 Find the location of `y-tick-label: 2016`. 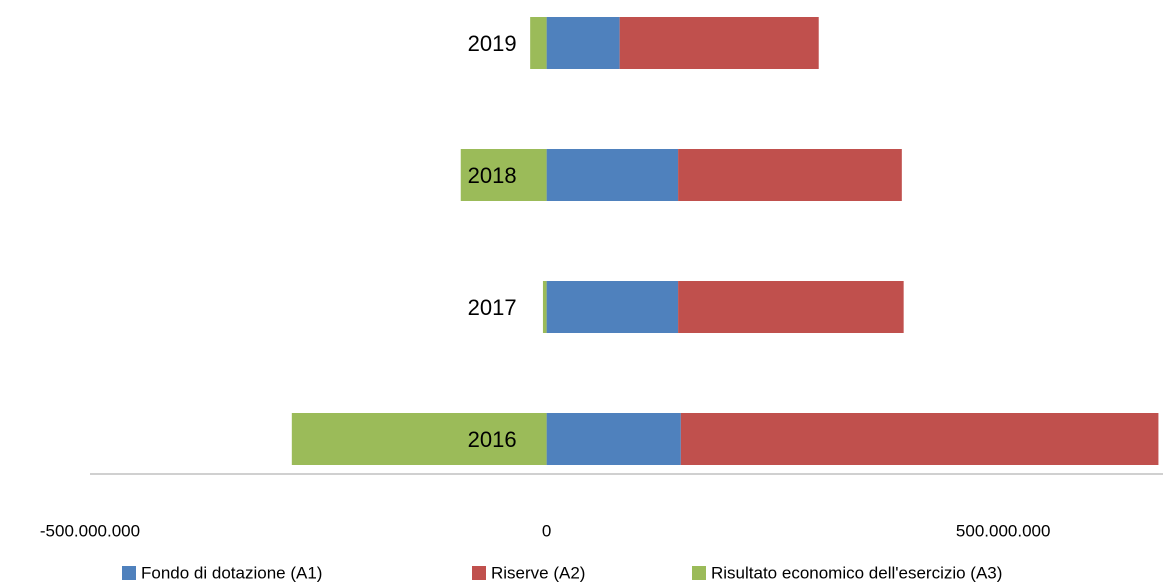

y-tick-label: 2016 is located at coordinates (492, 439).